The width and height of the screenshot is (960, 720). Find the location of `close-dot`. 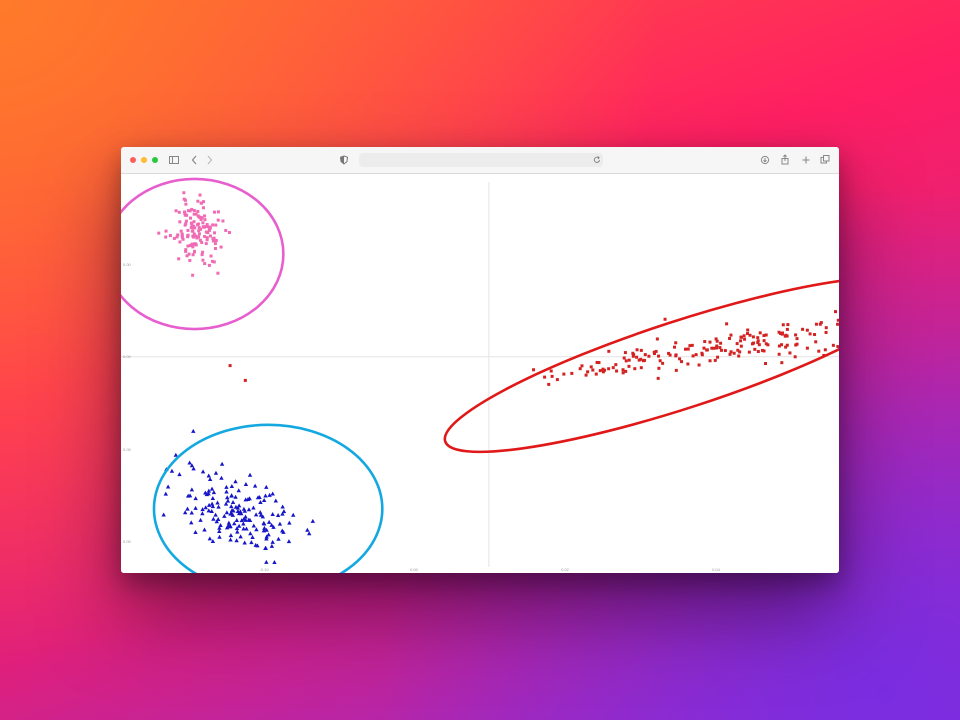

close-dot is located at coordinates (133, 160).